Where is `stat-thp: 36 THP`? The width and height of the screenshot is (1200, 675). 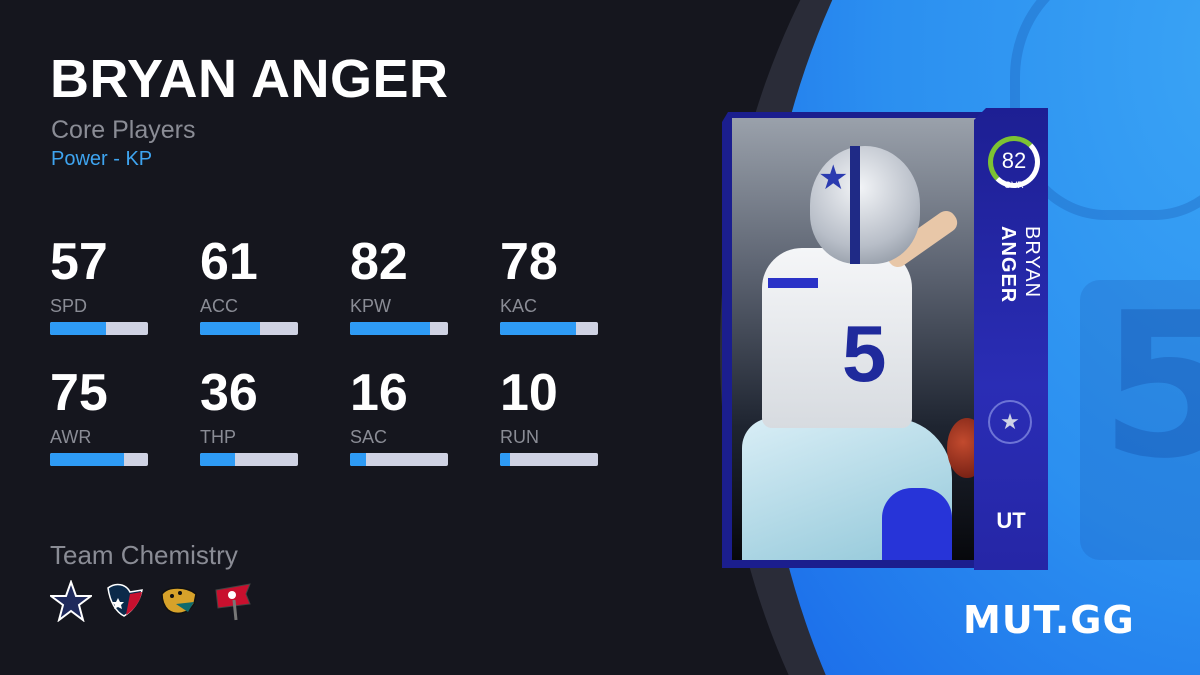
stat-thp: 36 THP is located at coordinates (250, 416).